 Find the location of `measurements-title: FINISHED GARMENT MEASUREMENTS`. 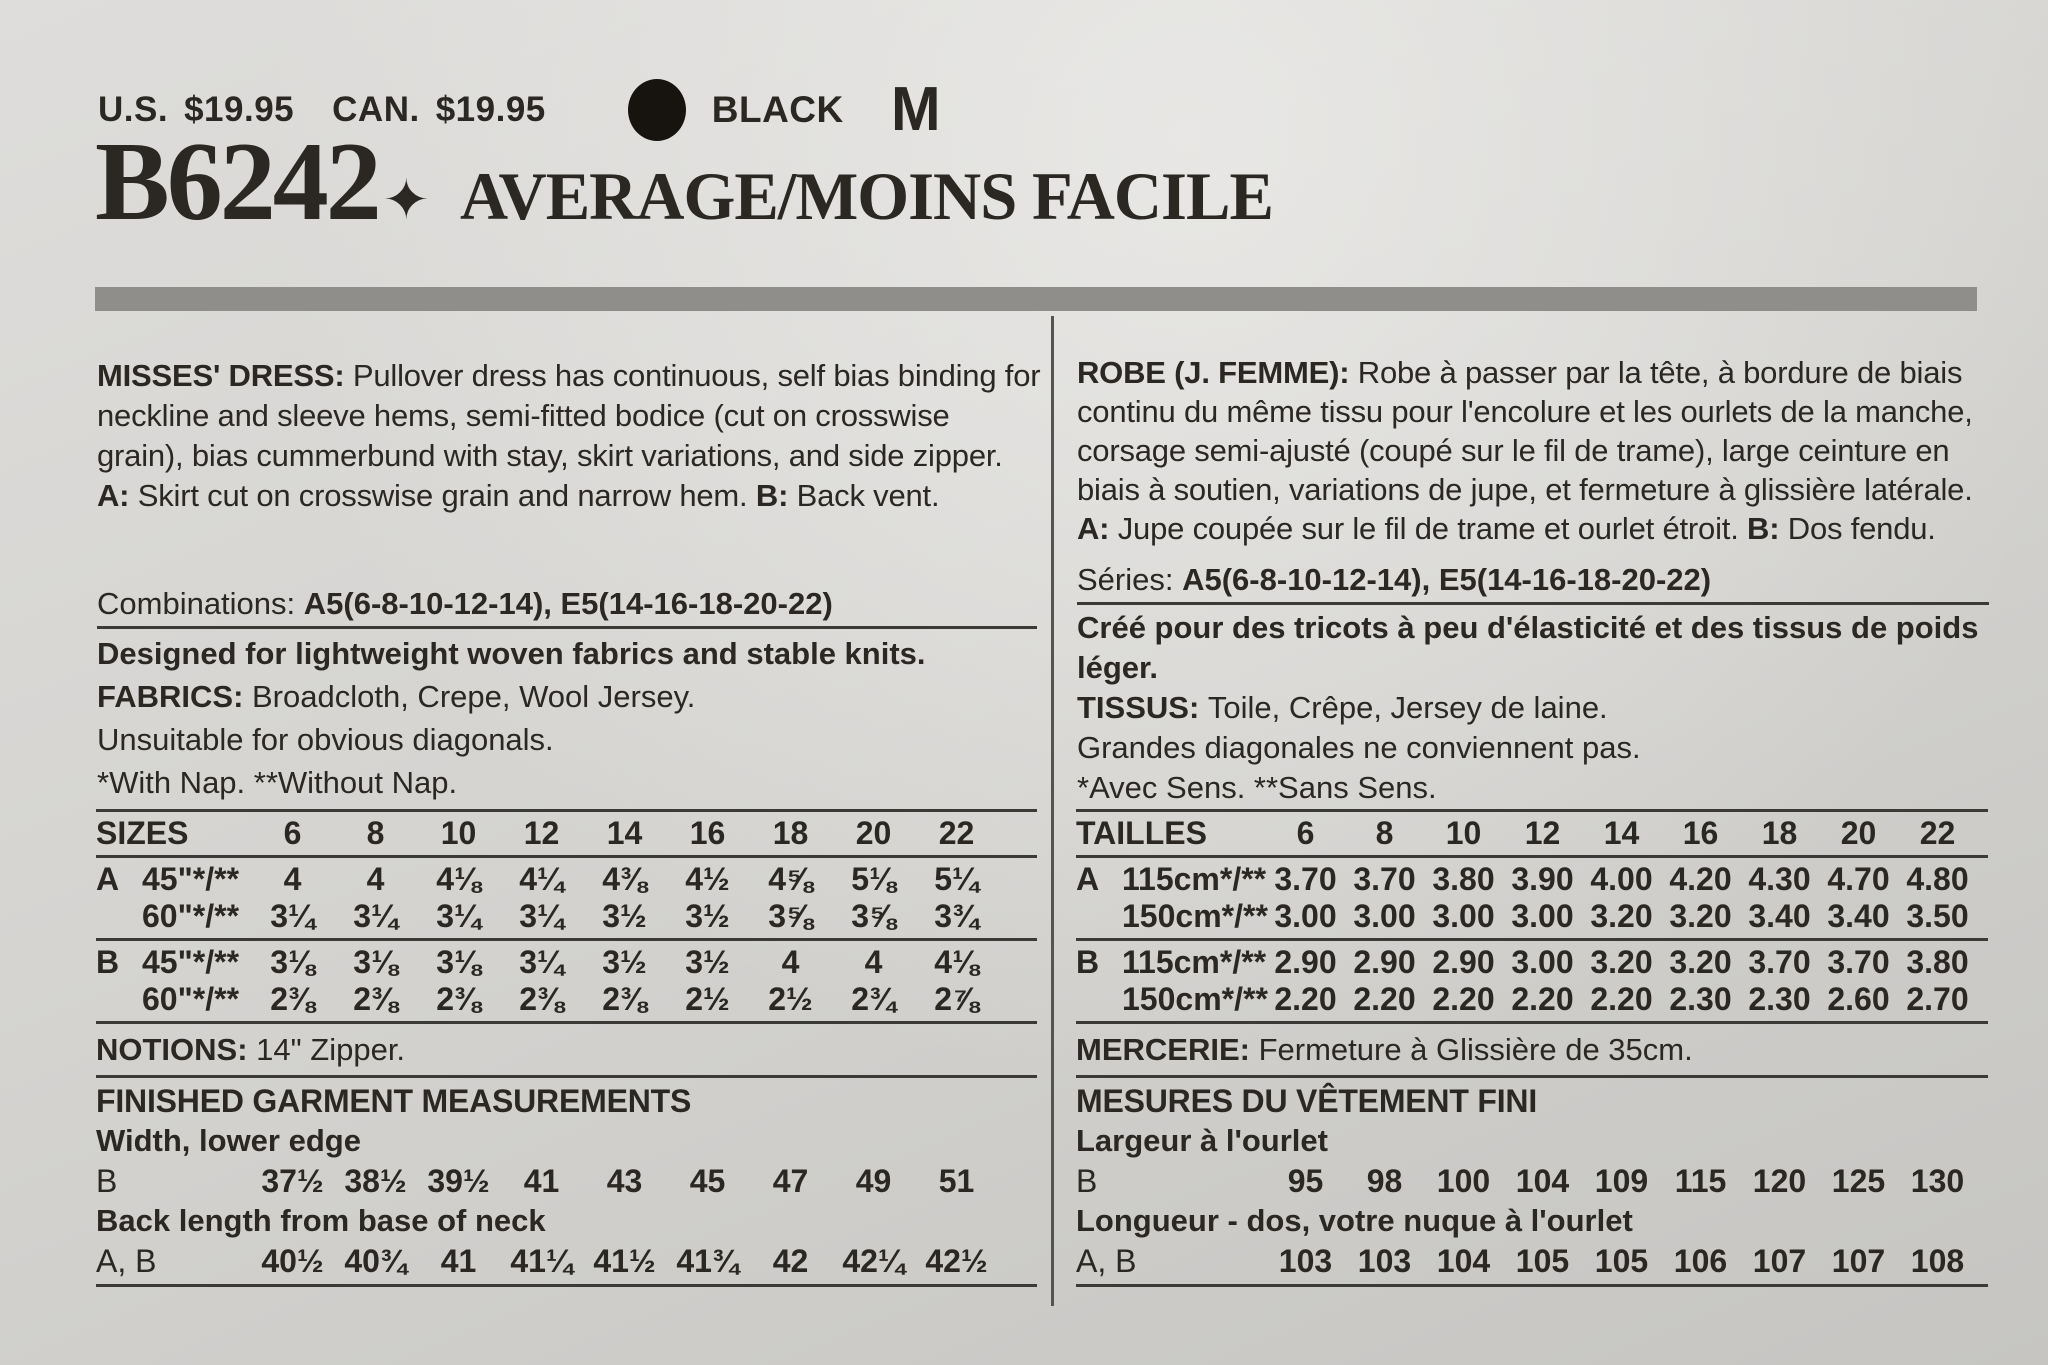

measurements-title: FINISHED GARMENT MEASUREMENTS is located at coordinates (394, 1101).